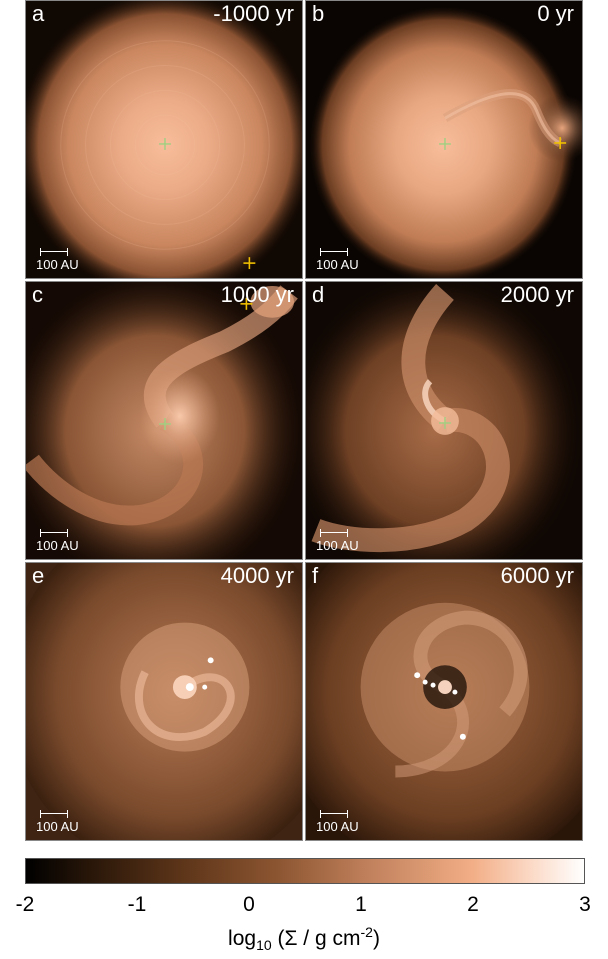 The width and height of the screenshot is (608, 959). I want to click on panel-c: c 1000 yr 100 AU, so click(164, 420).